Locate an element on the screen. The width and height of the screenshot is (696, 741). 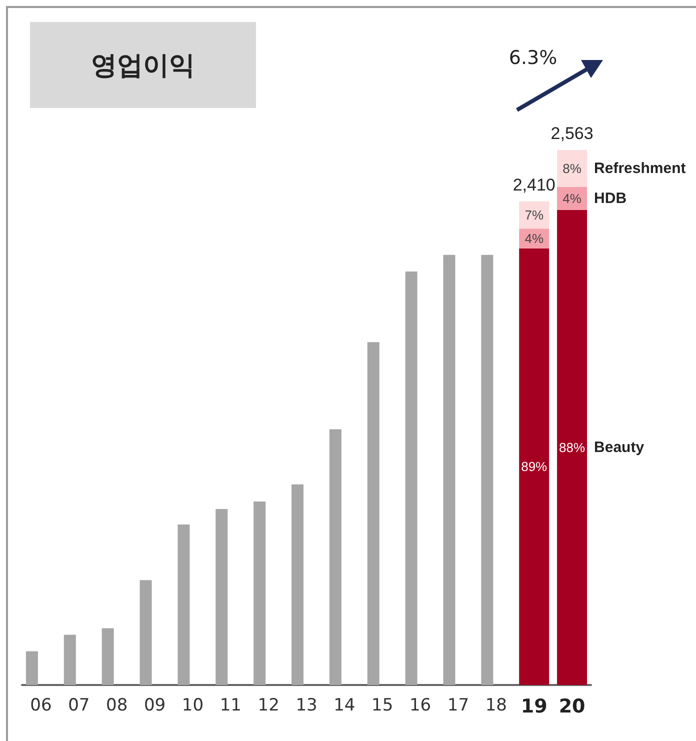
x-tick-label: 11 is located at coordinates (231, 706).